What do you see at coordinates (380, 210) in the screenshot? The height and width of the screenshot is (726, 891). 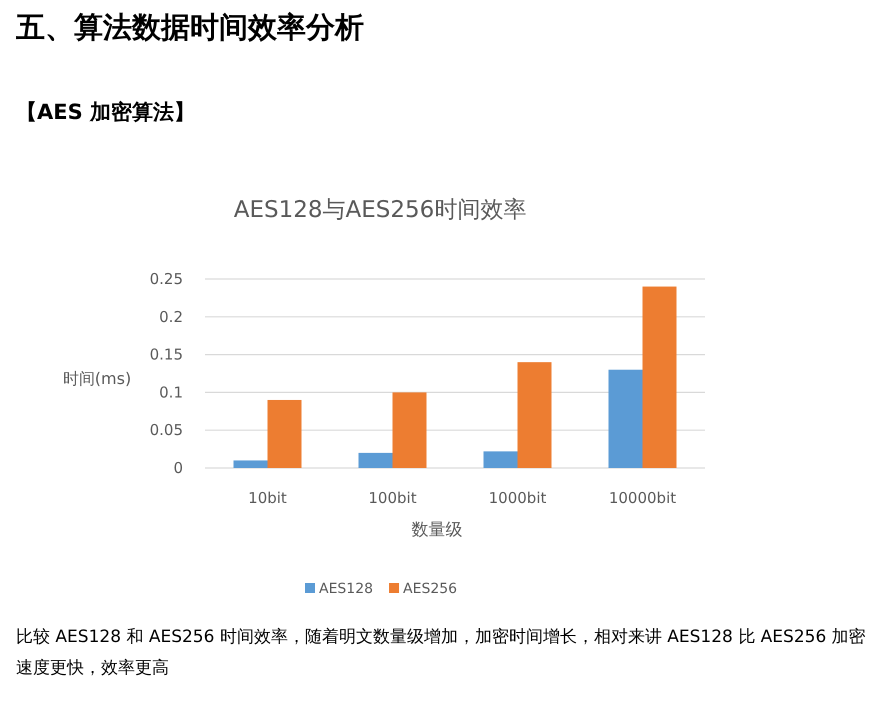 I see `chart-title: AES128与AES256时间效率` at bounding box center [380, 210].